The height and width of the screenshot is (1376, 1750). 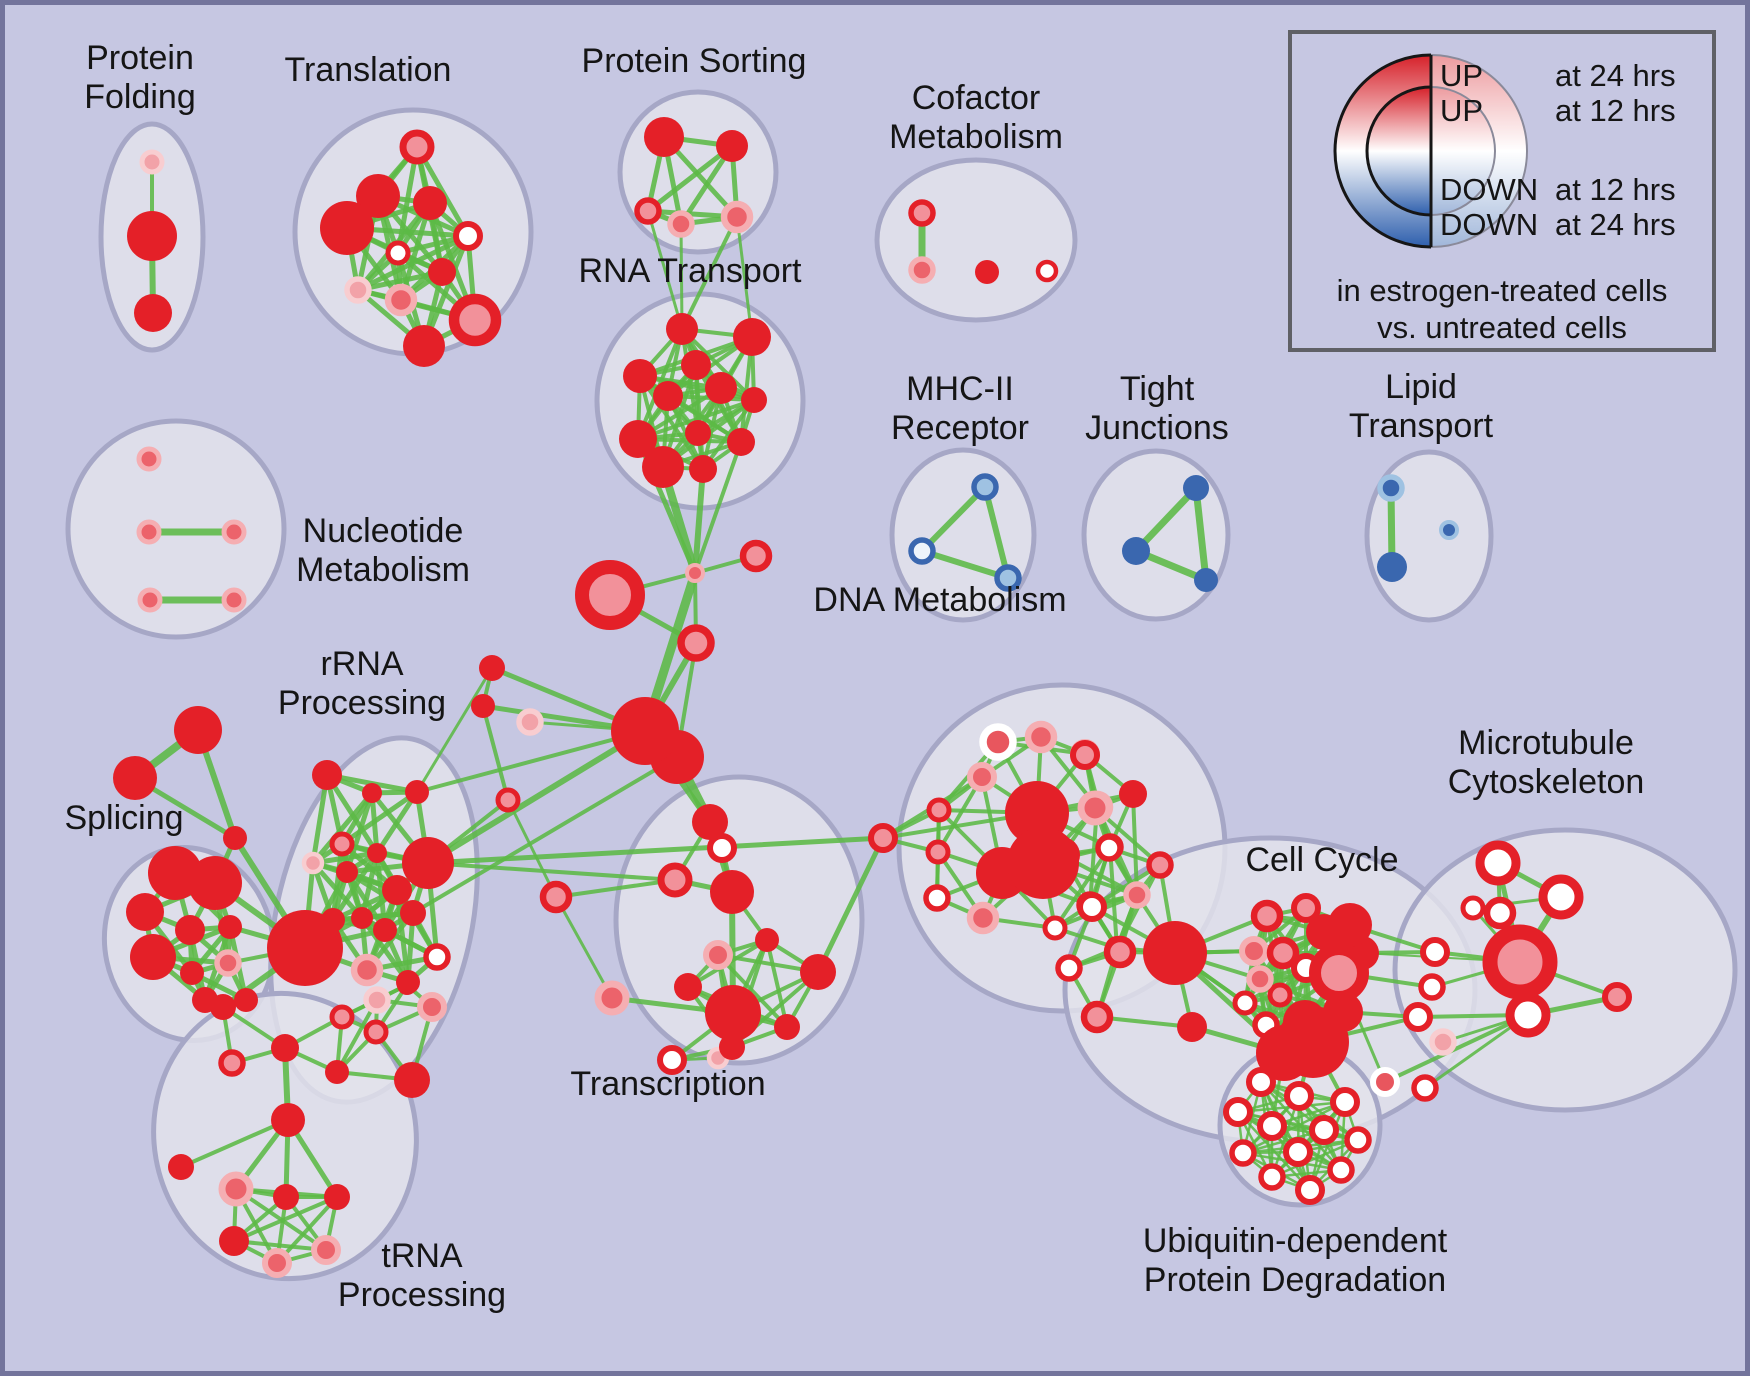 I want to click on edge-R1-R7, so click(x=718, y=364).